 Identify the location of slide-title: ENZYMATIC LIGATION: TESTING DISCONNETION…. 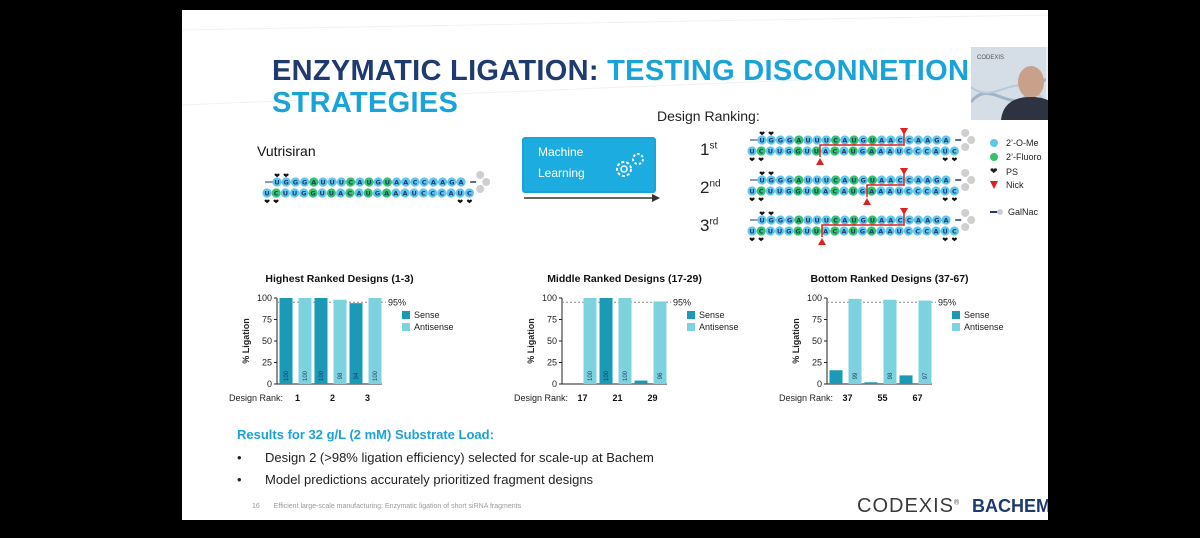
(620, 87).